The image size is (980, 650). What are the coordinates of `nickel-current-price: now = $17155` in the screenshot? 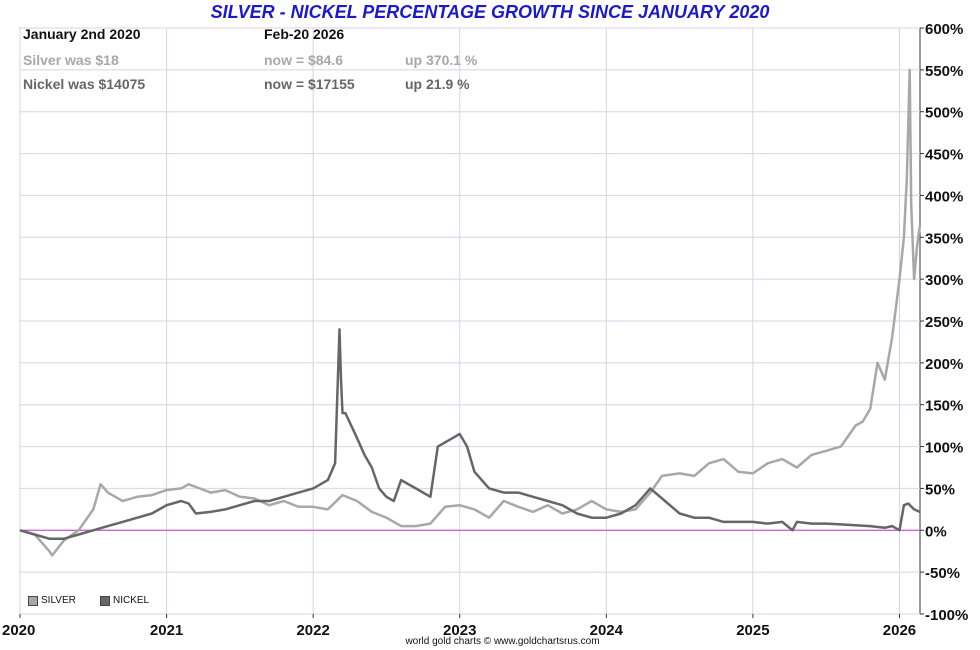 It's located at (309, 84).